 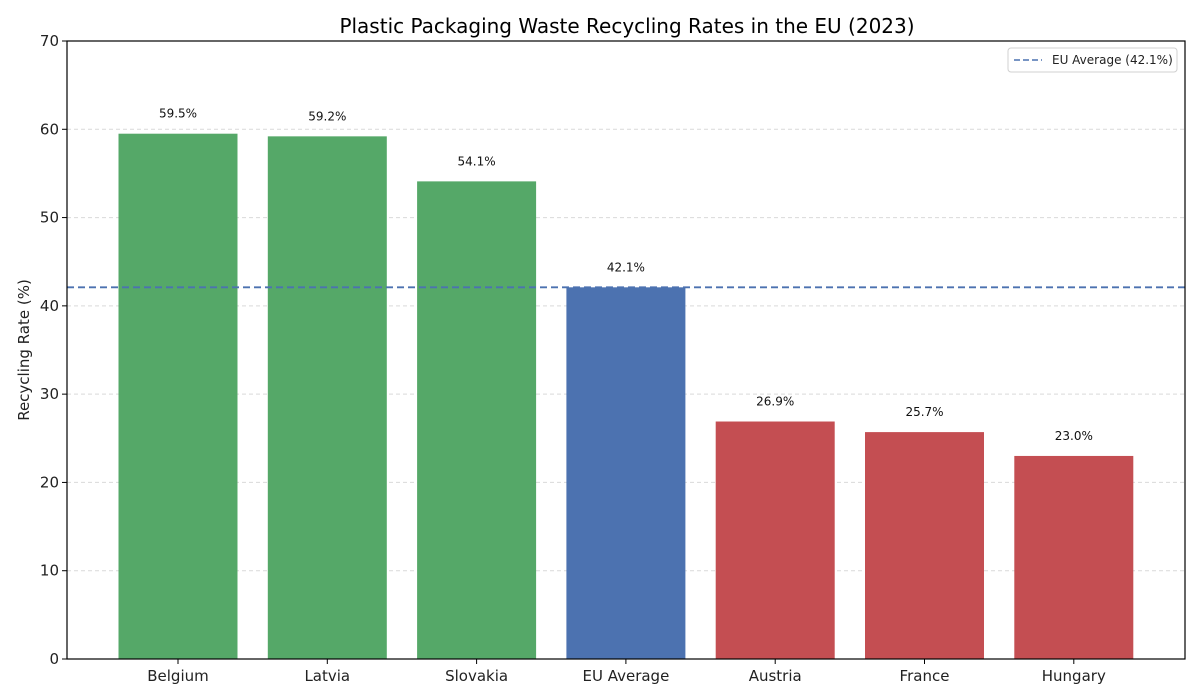 What do you see at coordinates (775, 676) in the screenshot?
I see `x-tick-label: Austria` at bounding box center [775, 676].